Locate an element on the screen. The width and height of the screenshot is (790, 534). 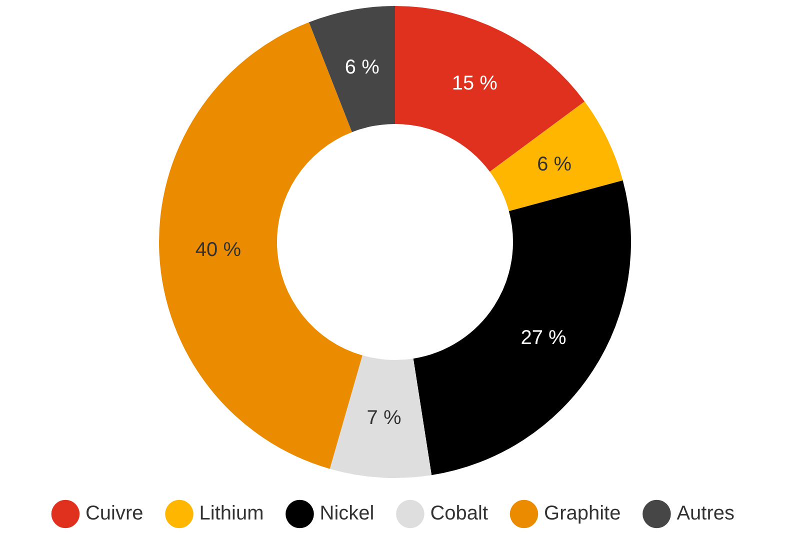
data-label: 7 % is located at coordinates (384, 418).